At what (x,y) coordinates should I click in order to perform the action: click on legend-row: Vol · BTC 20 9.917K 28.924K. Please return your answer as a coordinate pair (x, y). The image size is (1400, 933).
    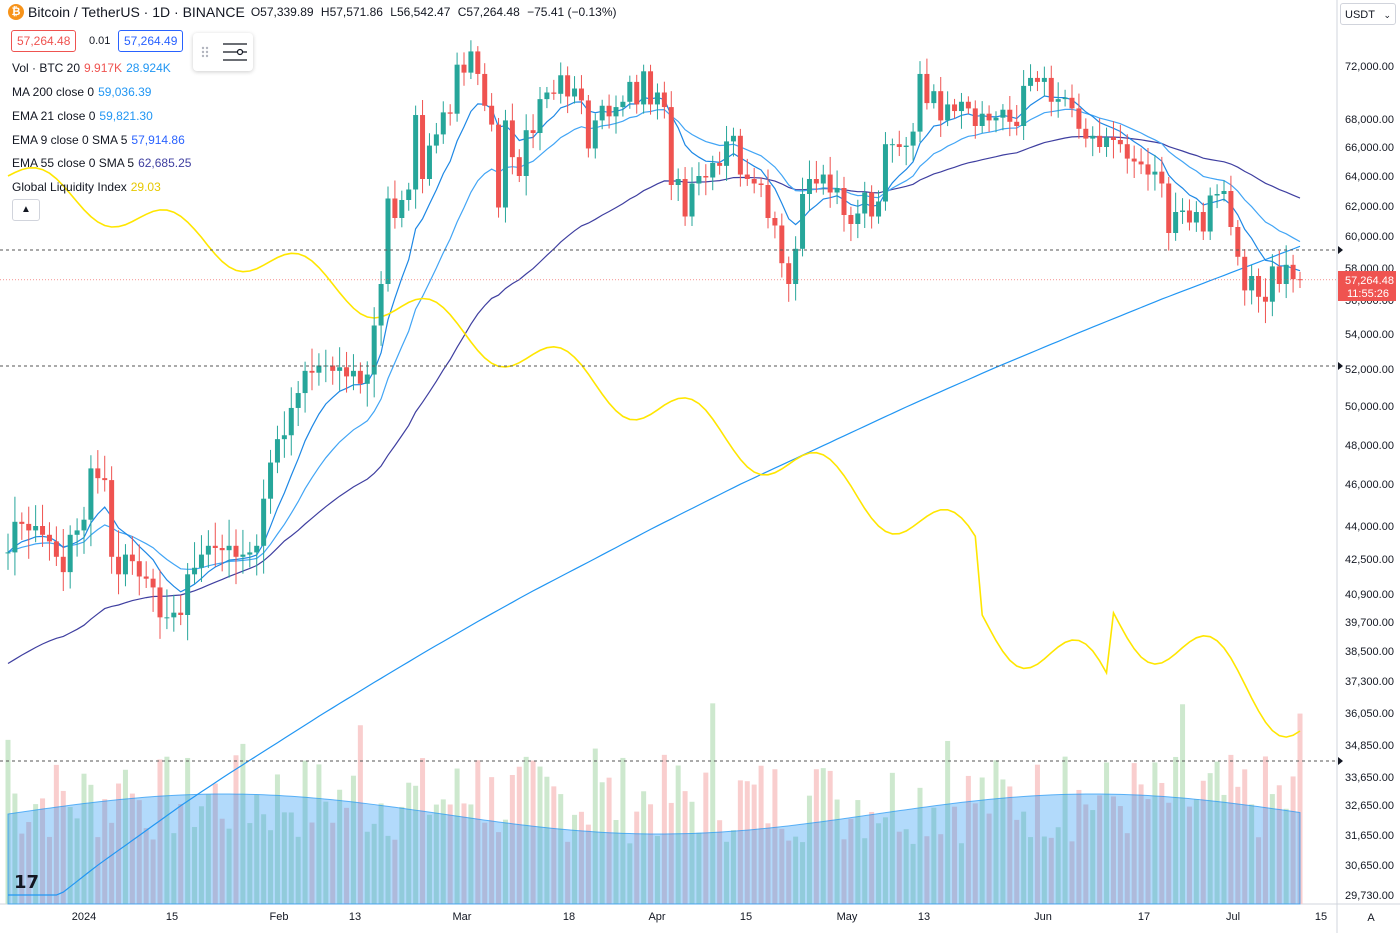
    Looking at the image, I should click on (91, 68).